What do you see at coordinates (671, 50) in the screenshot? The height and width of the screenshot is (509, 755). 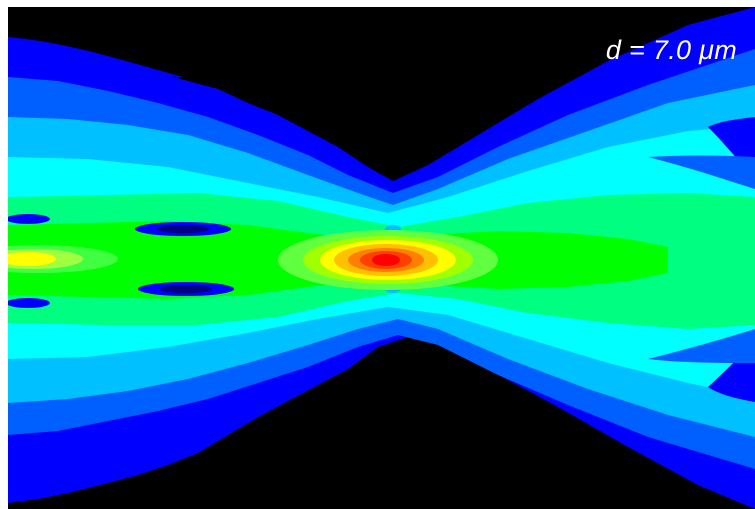 I see `distance-label: d = 7.0 μm` at bounding box center [671, 50].